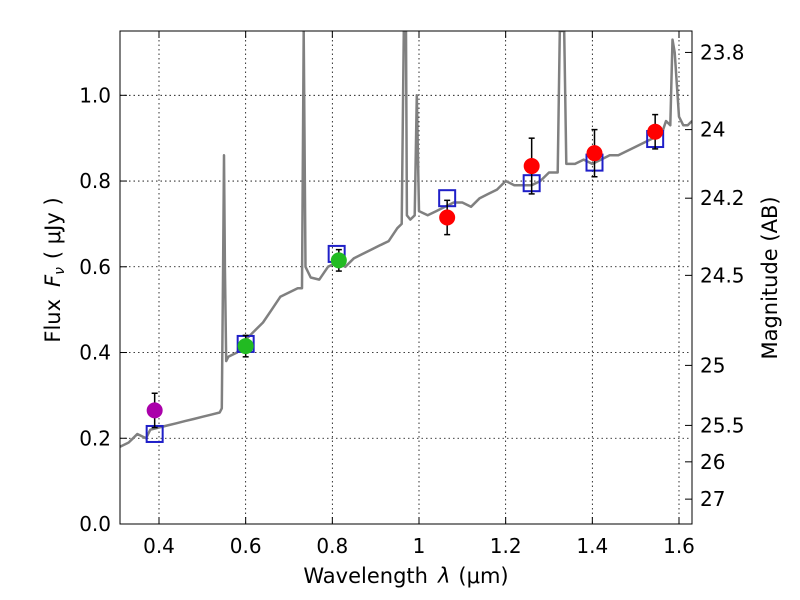 The height and width of the screenshot is (600, 800). I want to click on y-tick-label: 0.6, so click(95, 267).